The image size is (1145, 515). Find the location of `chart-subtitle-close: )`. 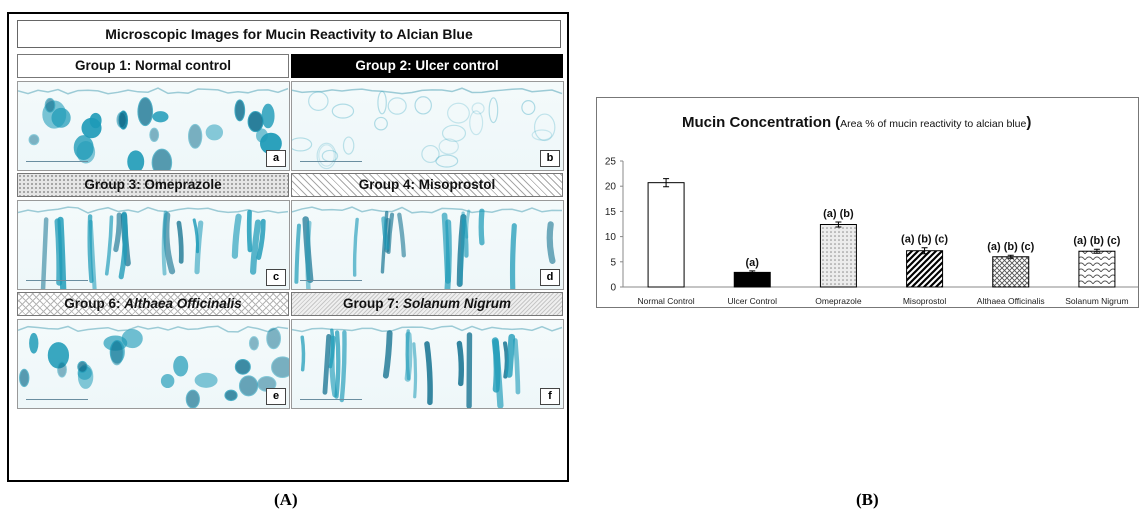

chart-subtitle-close: ) is located at coordinates (1028, 122).